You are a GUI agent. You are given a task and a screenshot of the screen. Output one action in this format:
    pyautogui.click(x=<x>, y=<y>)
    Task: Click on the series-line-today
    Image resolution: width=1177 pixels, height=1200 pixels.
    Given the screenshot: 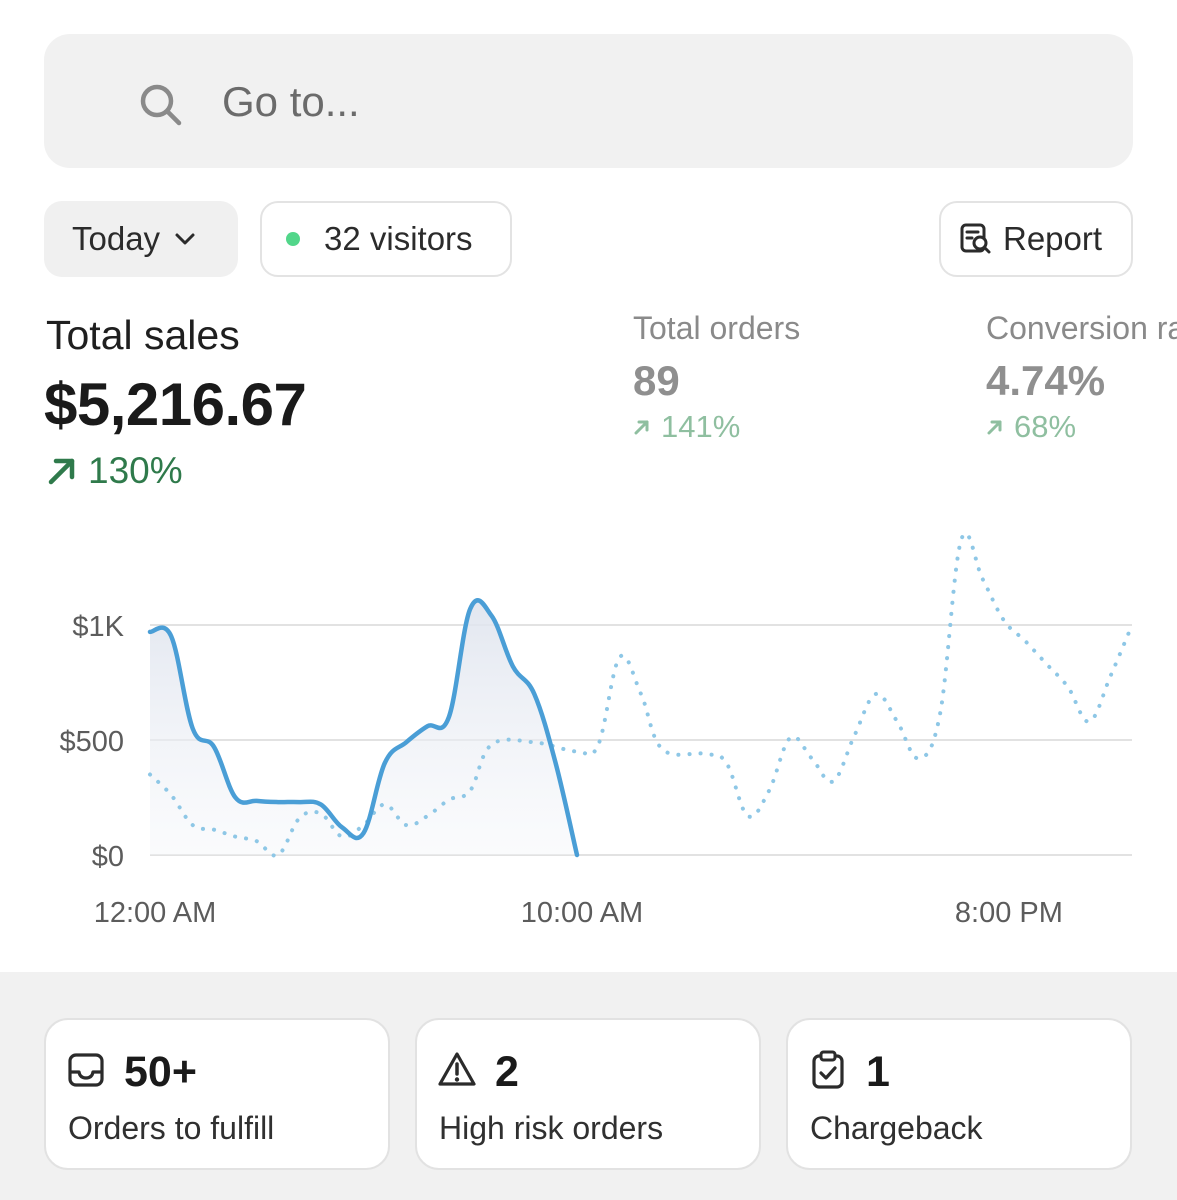 What is the action you would take?
    pyautogui.click(x=363, y=728)
    